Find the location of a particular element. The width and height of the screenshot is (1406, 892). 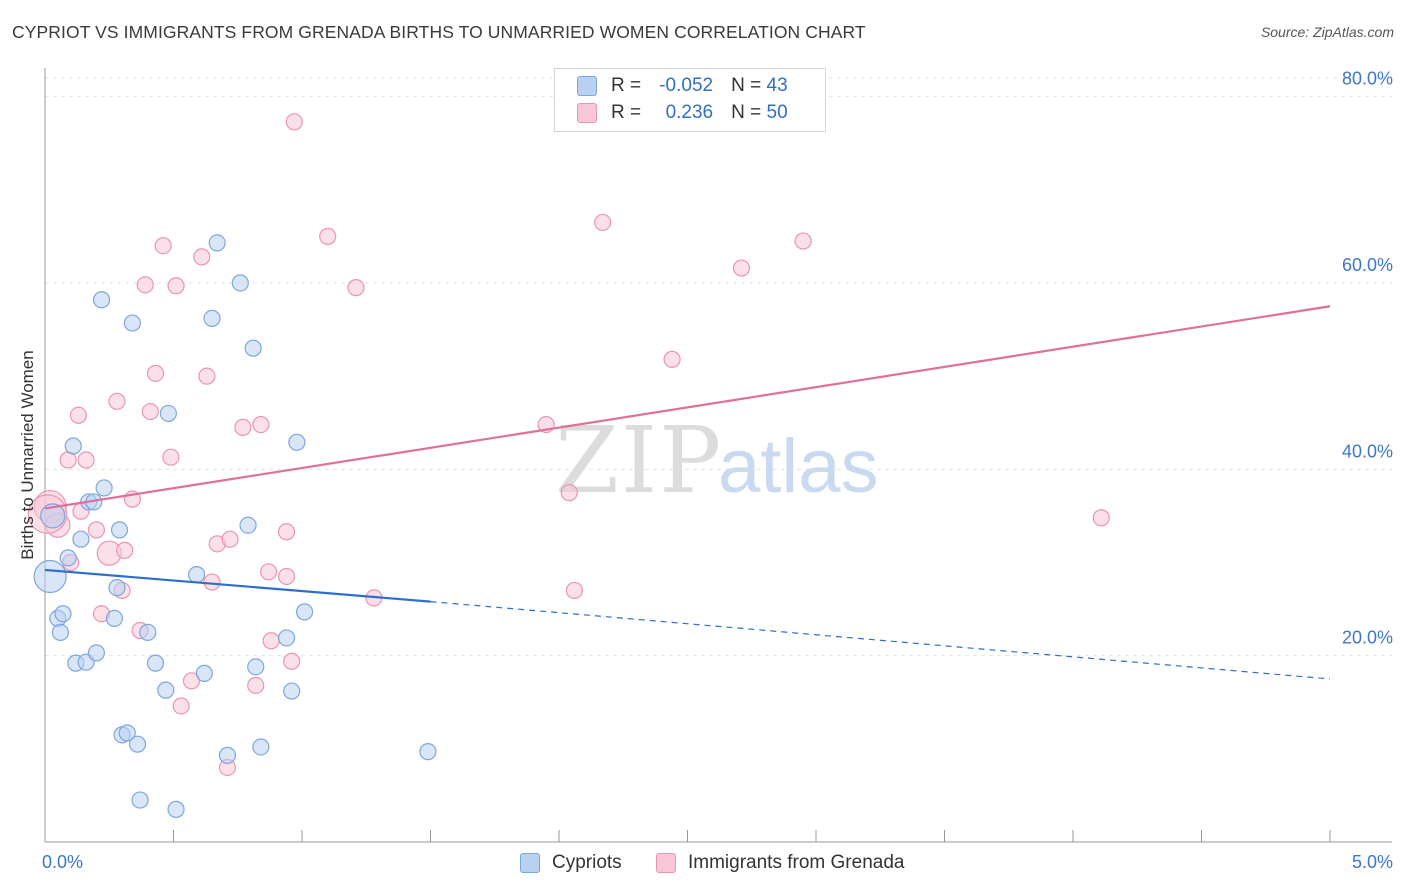

x-tick-label-min: 0.0% is located at coordinates (62, 862).